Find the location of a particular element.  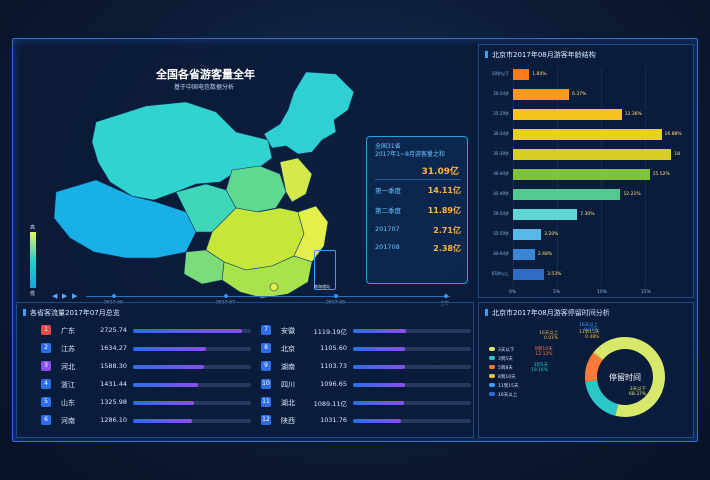

province-value: 1089.11亿 is located at coordinates (330, 404).